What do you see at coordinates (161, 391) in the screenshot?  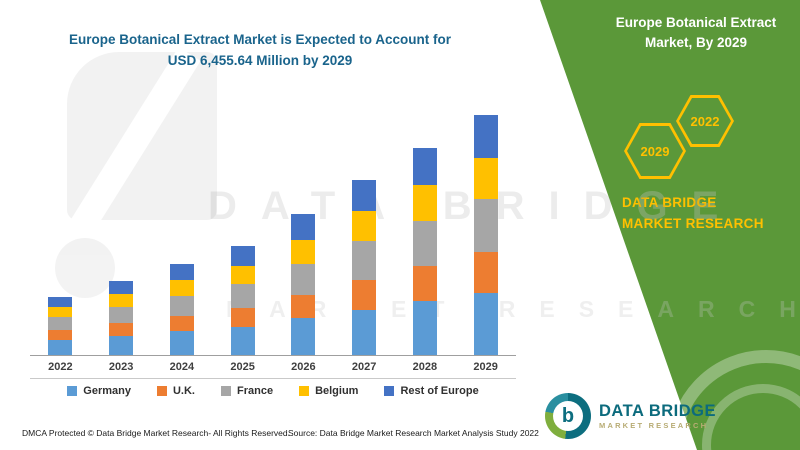 I see `legend-swatch-u-k` at bounding box center [161, 391].